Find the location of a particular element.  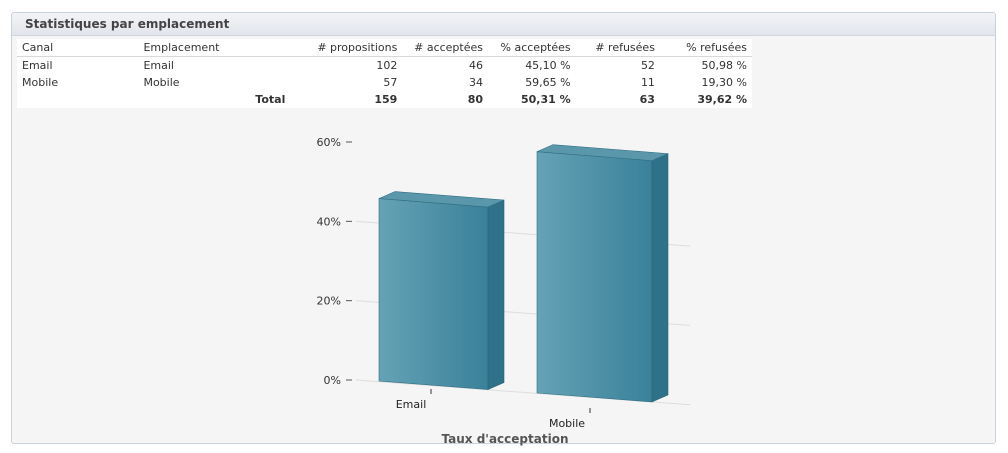

cell-pct-refusees: 19,30 % is located at coordinates (724, 82).